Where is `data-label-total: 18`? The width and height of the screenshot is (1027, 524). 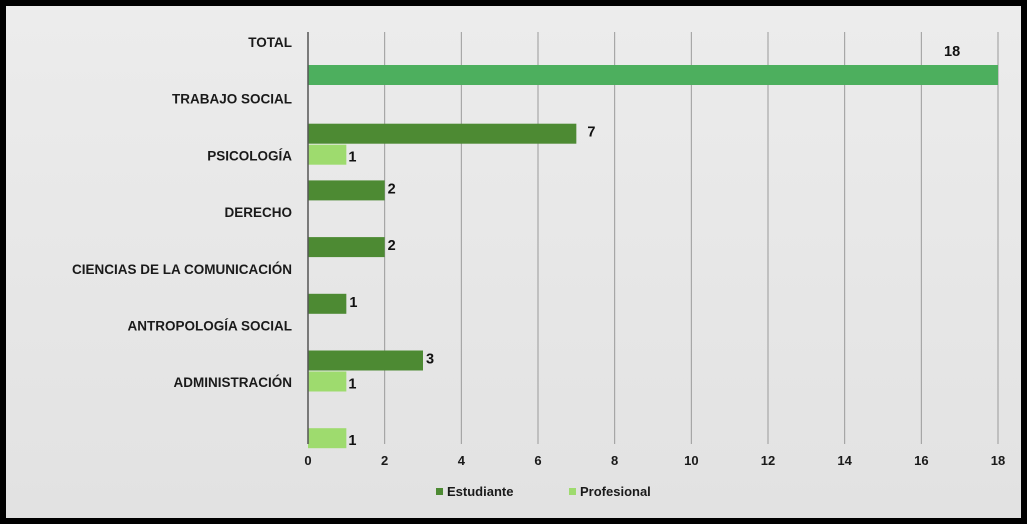
data-label-total: 18 is located at coordinates (952, 52).